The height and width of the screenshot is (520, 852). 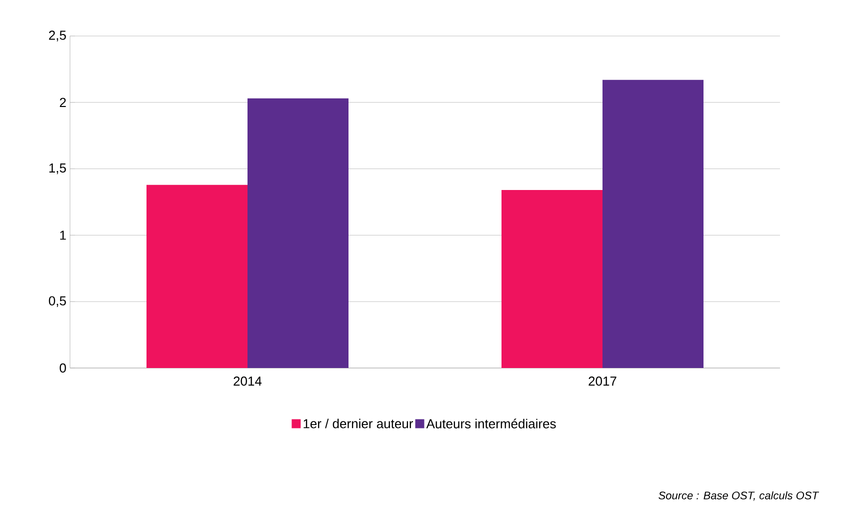 I want to click on x-tick-label: 2017, so click(x=602, y=381).